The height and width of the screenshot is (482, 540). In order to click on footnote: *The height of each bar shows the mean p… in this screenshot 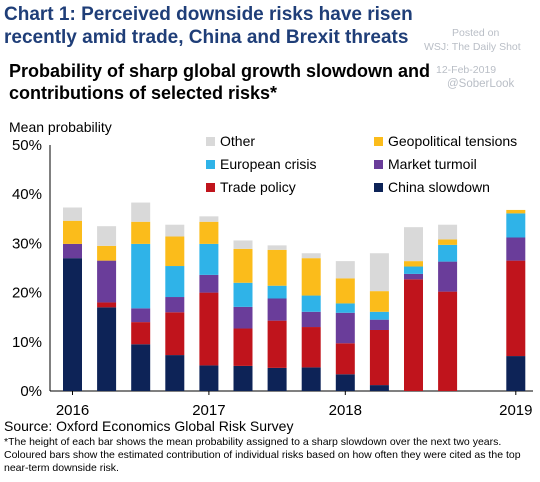, I will do `click(262, 455)`.